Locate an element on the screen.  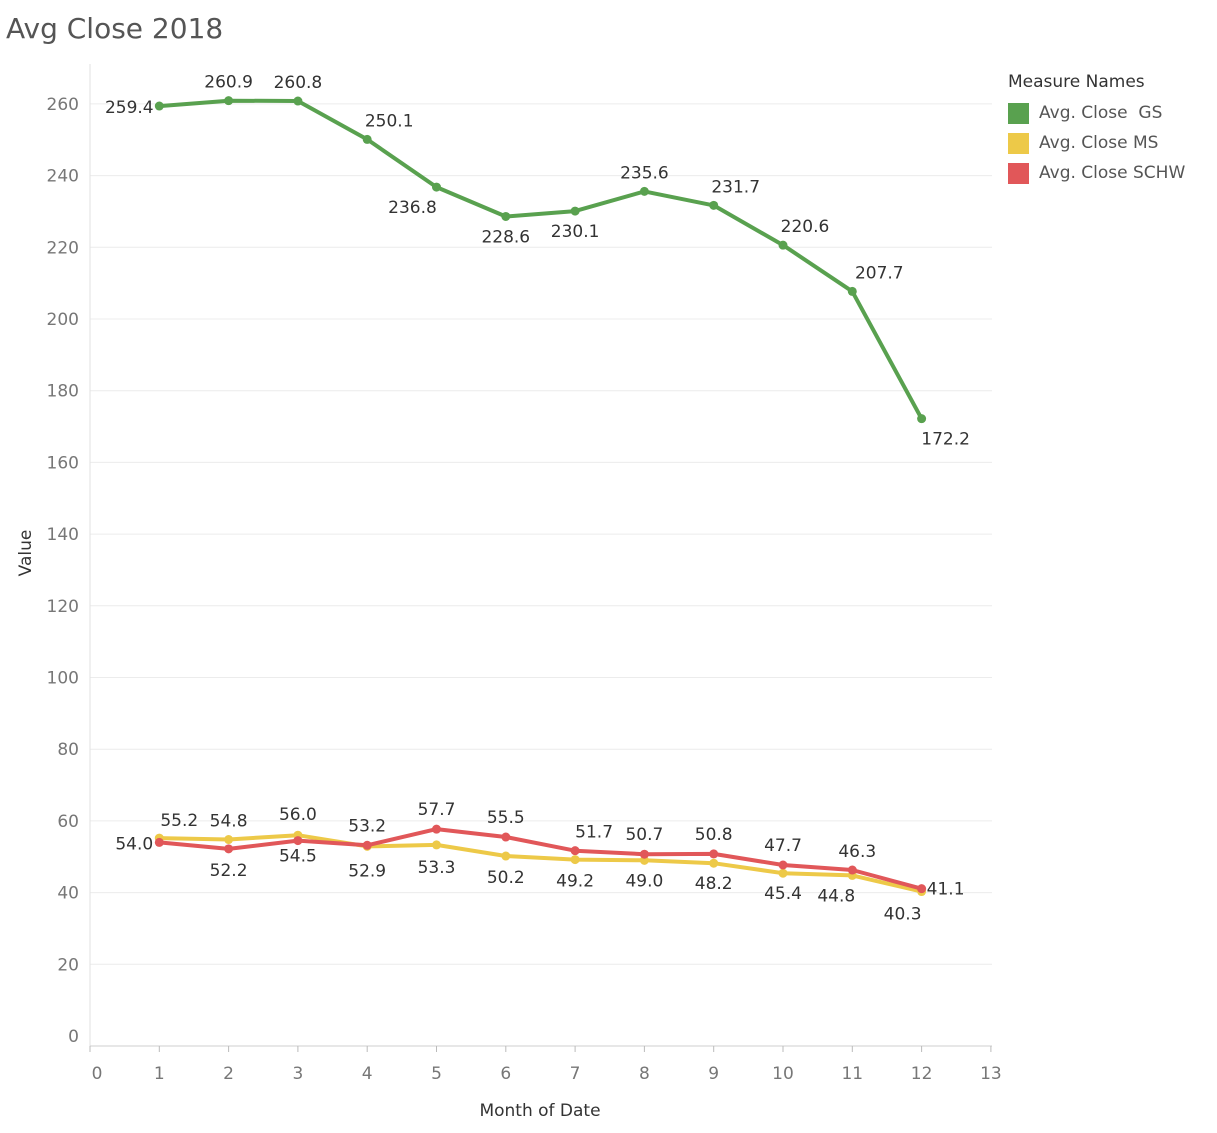
y-tick-label: 140 is located at coordinates (63, 535).